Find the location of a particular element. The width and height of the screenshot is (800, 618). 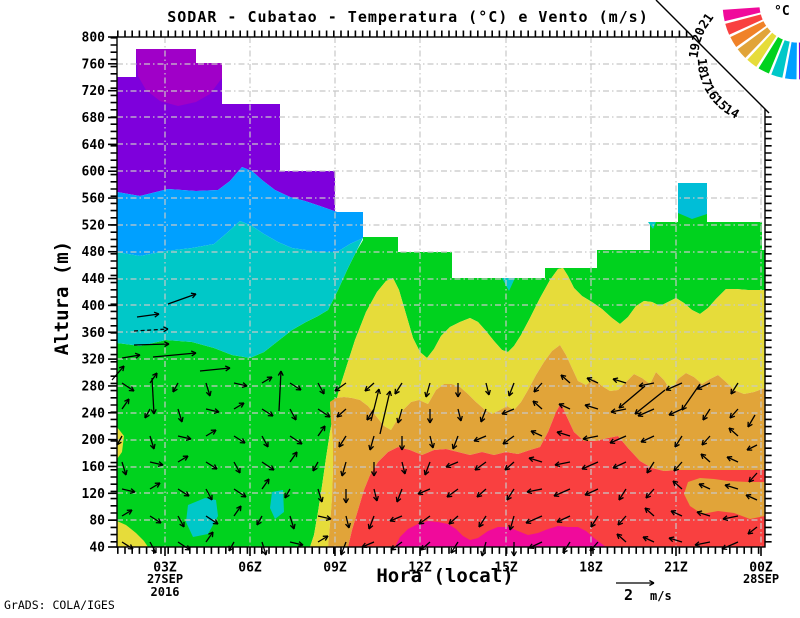

svg-text: 640 is located at coordinates (94, 145).